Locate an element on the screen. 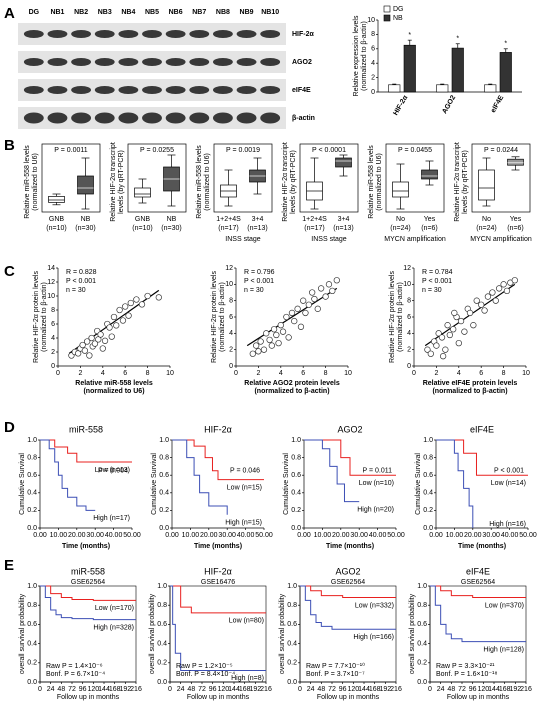 Image resolution: width=544 pixels, height=710 pixels. x-tick-label: 0.00 is located at coordinates (172, 535).